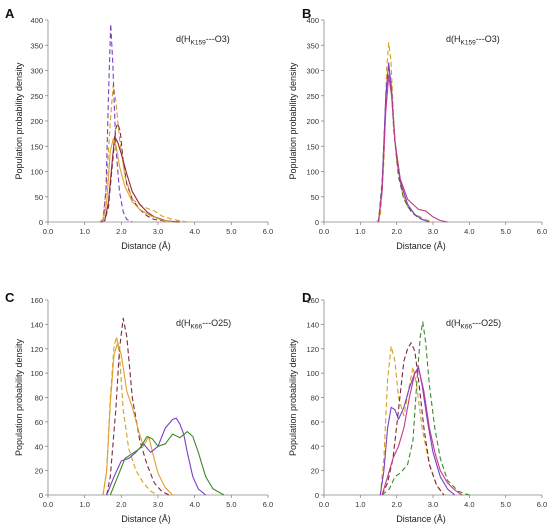  I want to click on panel-letter: D, so click(306, 297).